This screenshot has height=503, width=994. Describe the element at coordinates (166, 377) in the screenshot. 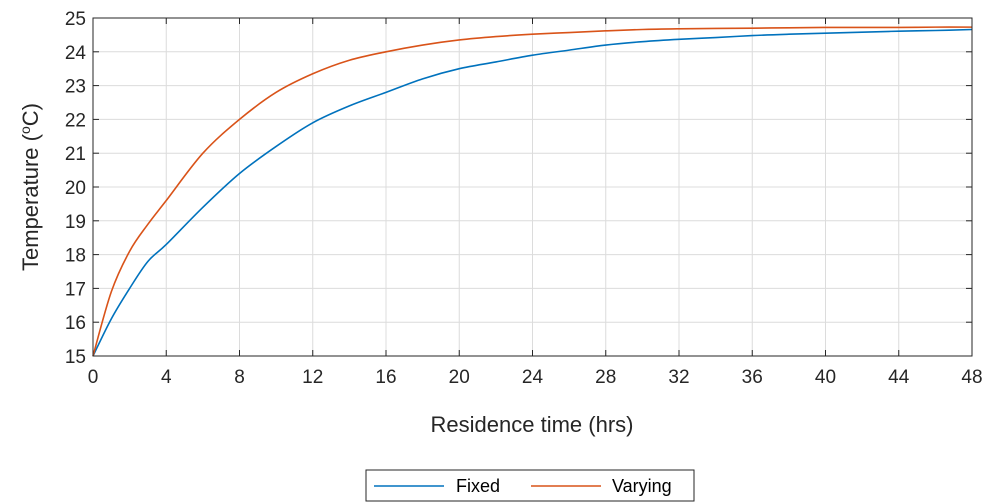

I see `x-tick-label: 4` at that location.